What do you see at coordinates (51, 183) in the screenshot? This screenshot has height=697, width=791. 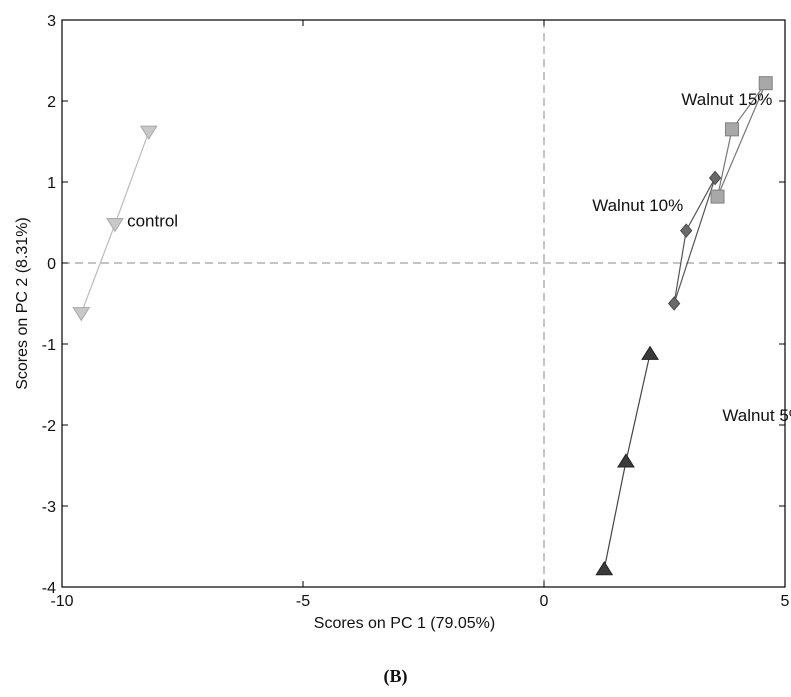 I see `y-tick-label: 1` at bounding box center [51, 183].